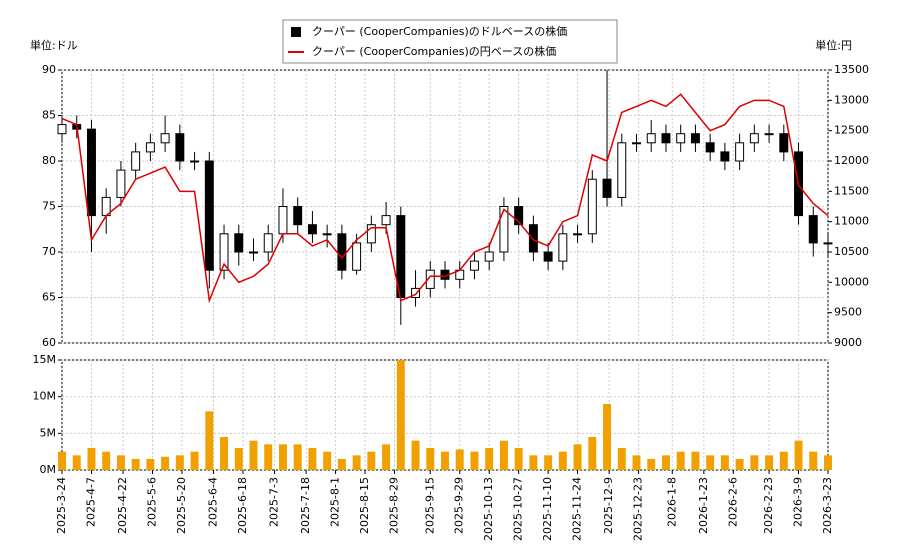 The height and width of the screenshot is (554, 900). I want to click on volume-tick-label: 5M, so click(48, 432).